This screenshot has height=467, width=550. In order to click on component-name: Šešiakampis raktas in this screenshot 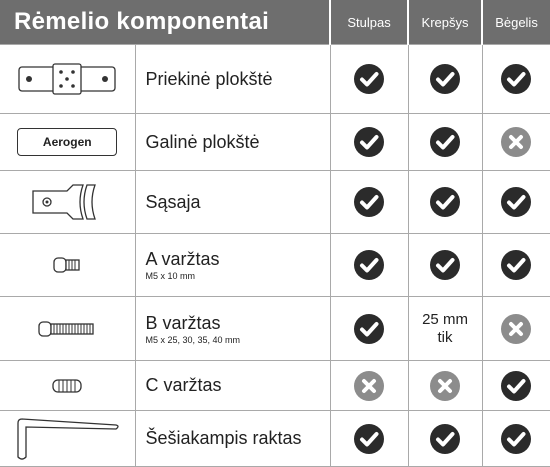, I will do `click(223, 438)`.